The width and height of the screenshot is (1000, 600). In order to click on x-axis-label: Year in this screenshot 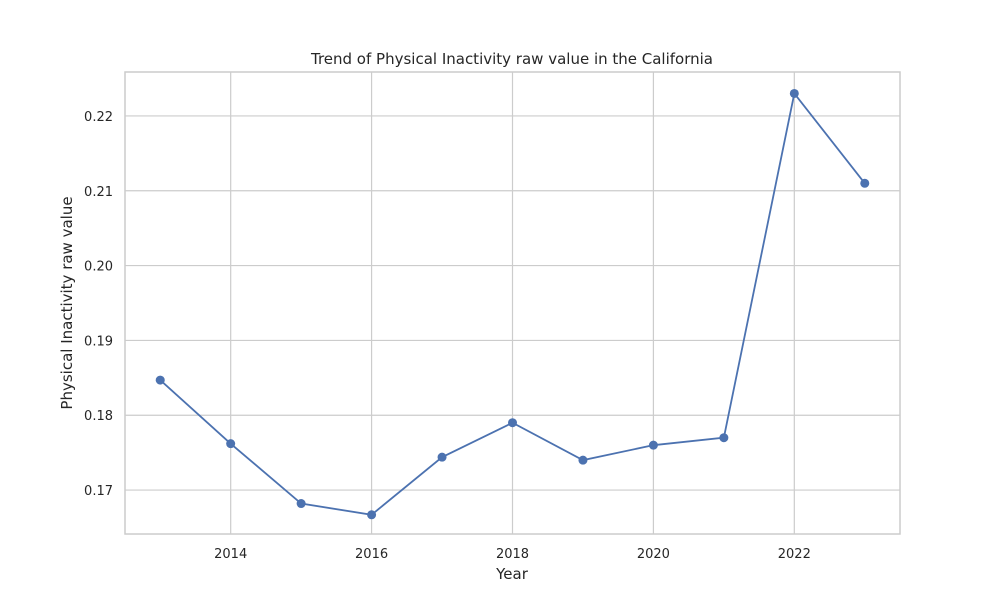, I will do `click(512, 574)`.